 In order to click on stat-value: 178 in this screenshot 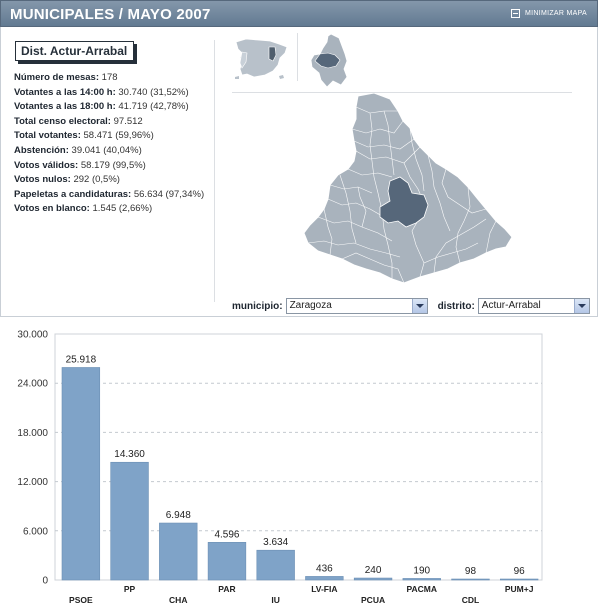, I will do `click(109, 77)`.